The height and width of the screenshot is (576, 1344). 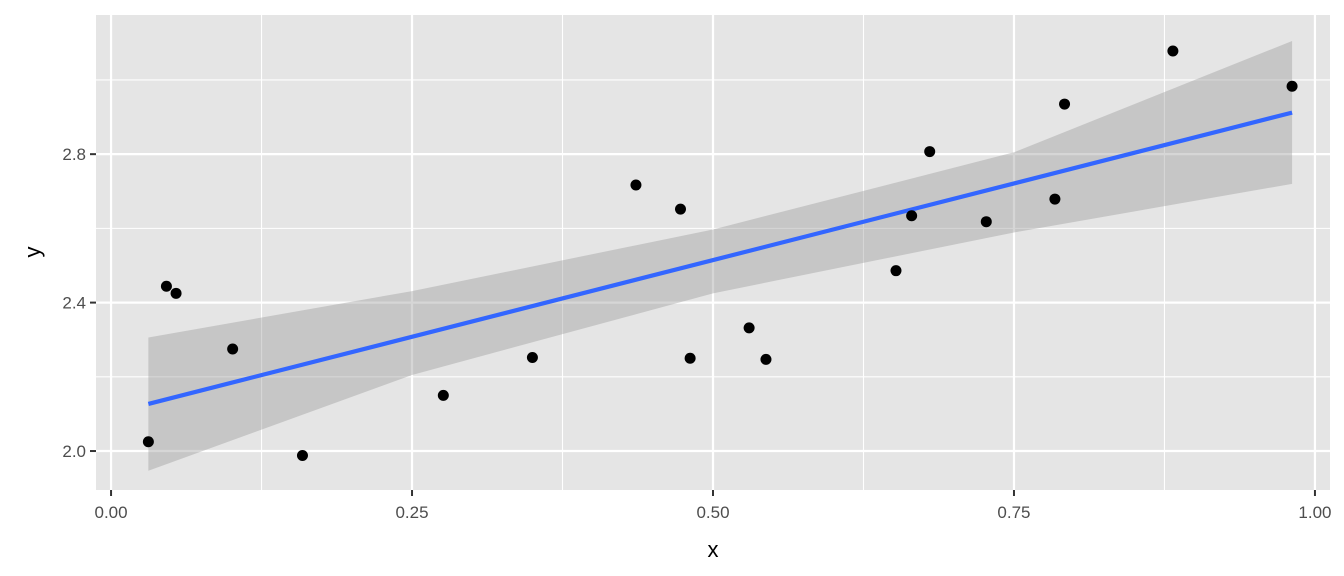 What do you see at coordinates (74, 154) in the screenshot?
I see `y-tick-label: 2.8` at bounding box center [74, 154].